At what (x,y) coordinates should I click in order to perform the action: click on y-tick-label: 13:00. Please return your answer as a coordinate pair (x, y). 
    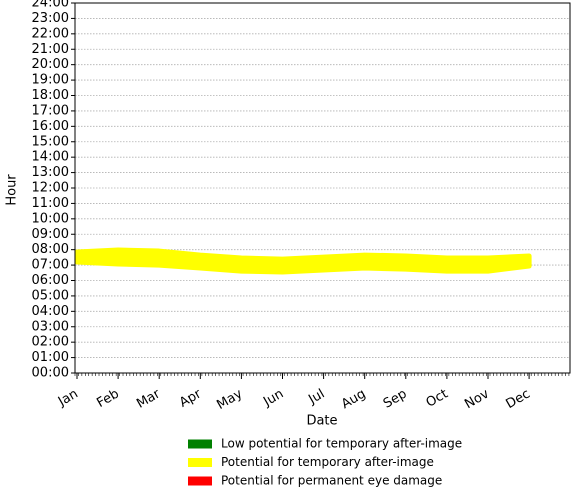
    Looking at the image, I should click on (50, 172).